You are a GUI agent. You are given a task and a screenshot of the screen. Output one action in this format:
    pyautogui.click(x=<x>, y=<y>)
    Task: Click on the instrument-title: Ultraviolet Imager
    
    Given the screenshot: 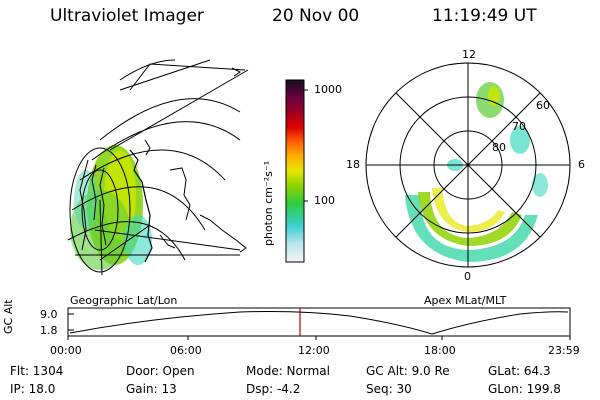 What is the action you would take?
    pyautogui.click(x=127, y=16)
    